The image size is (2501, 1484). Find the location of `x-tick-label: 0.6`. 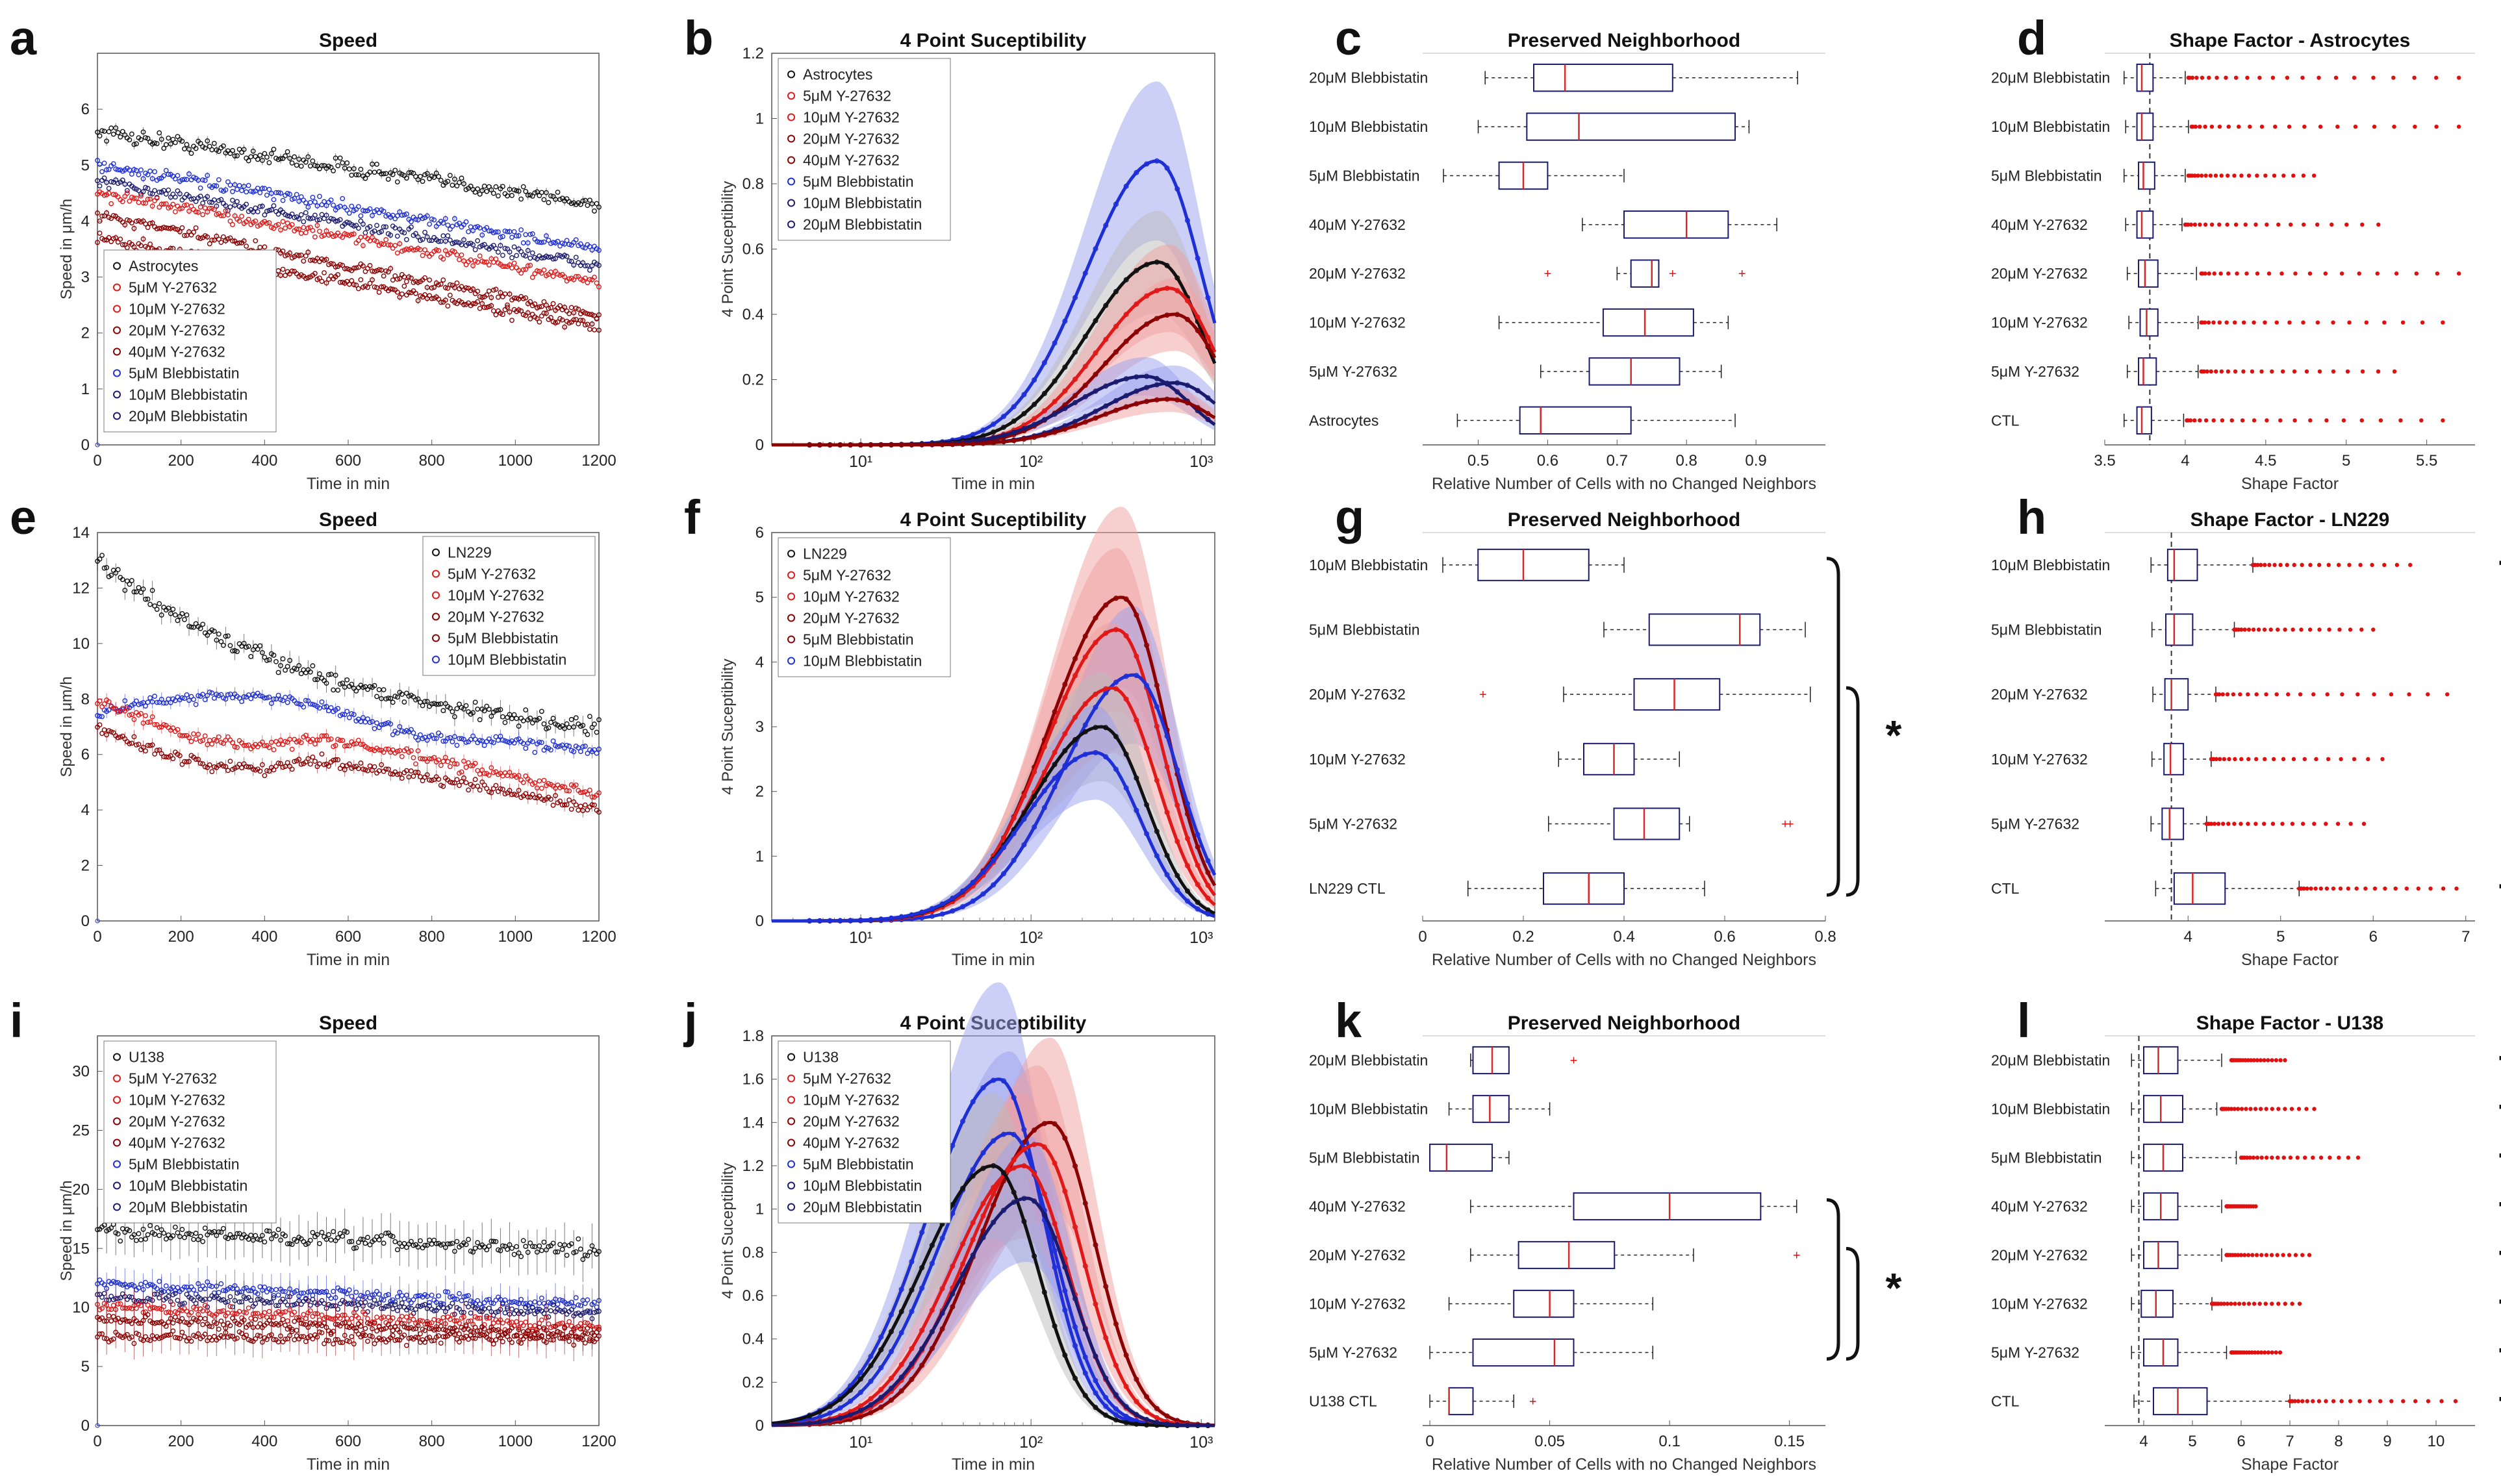

x-tick-label: 0.6 is located at coordinates (1724, 937).